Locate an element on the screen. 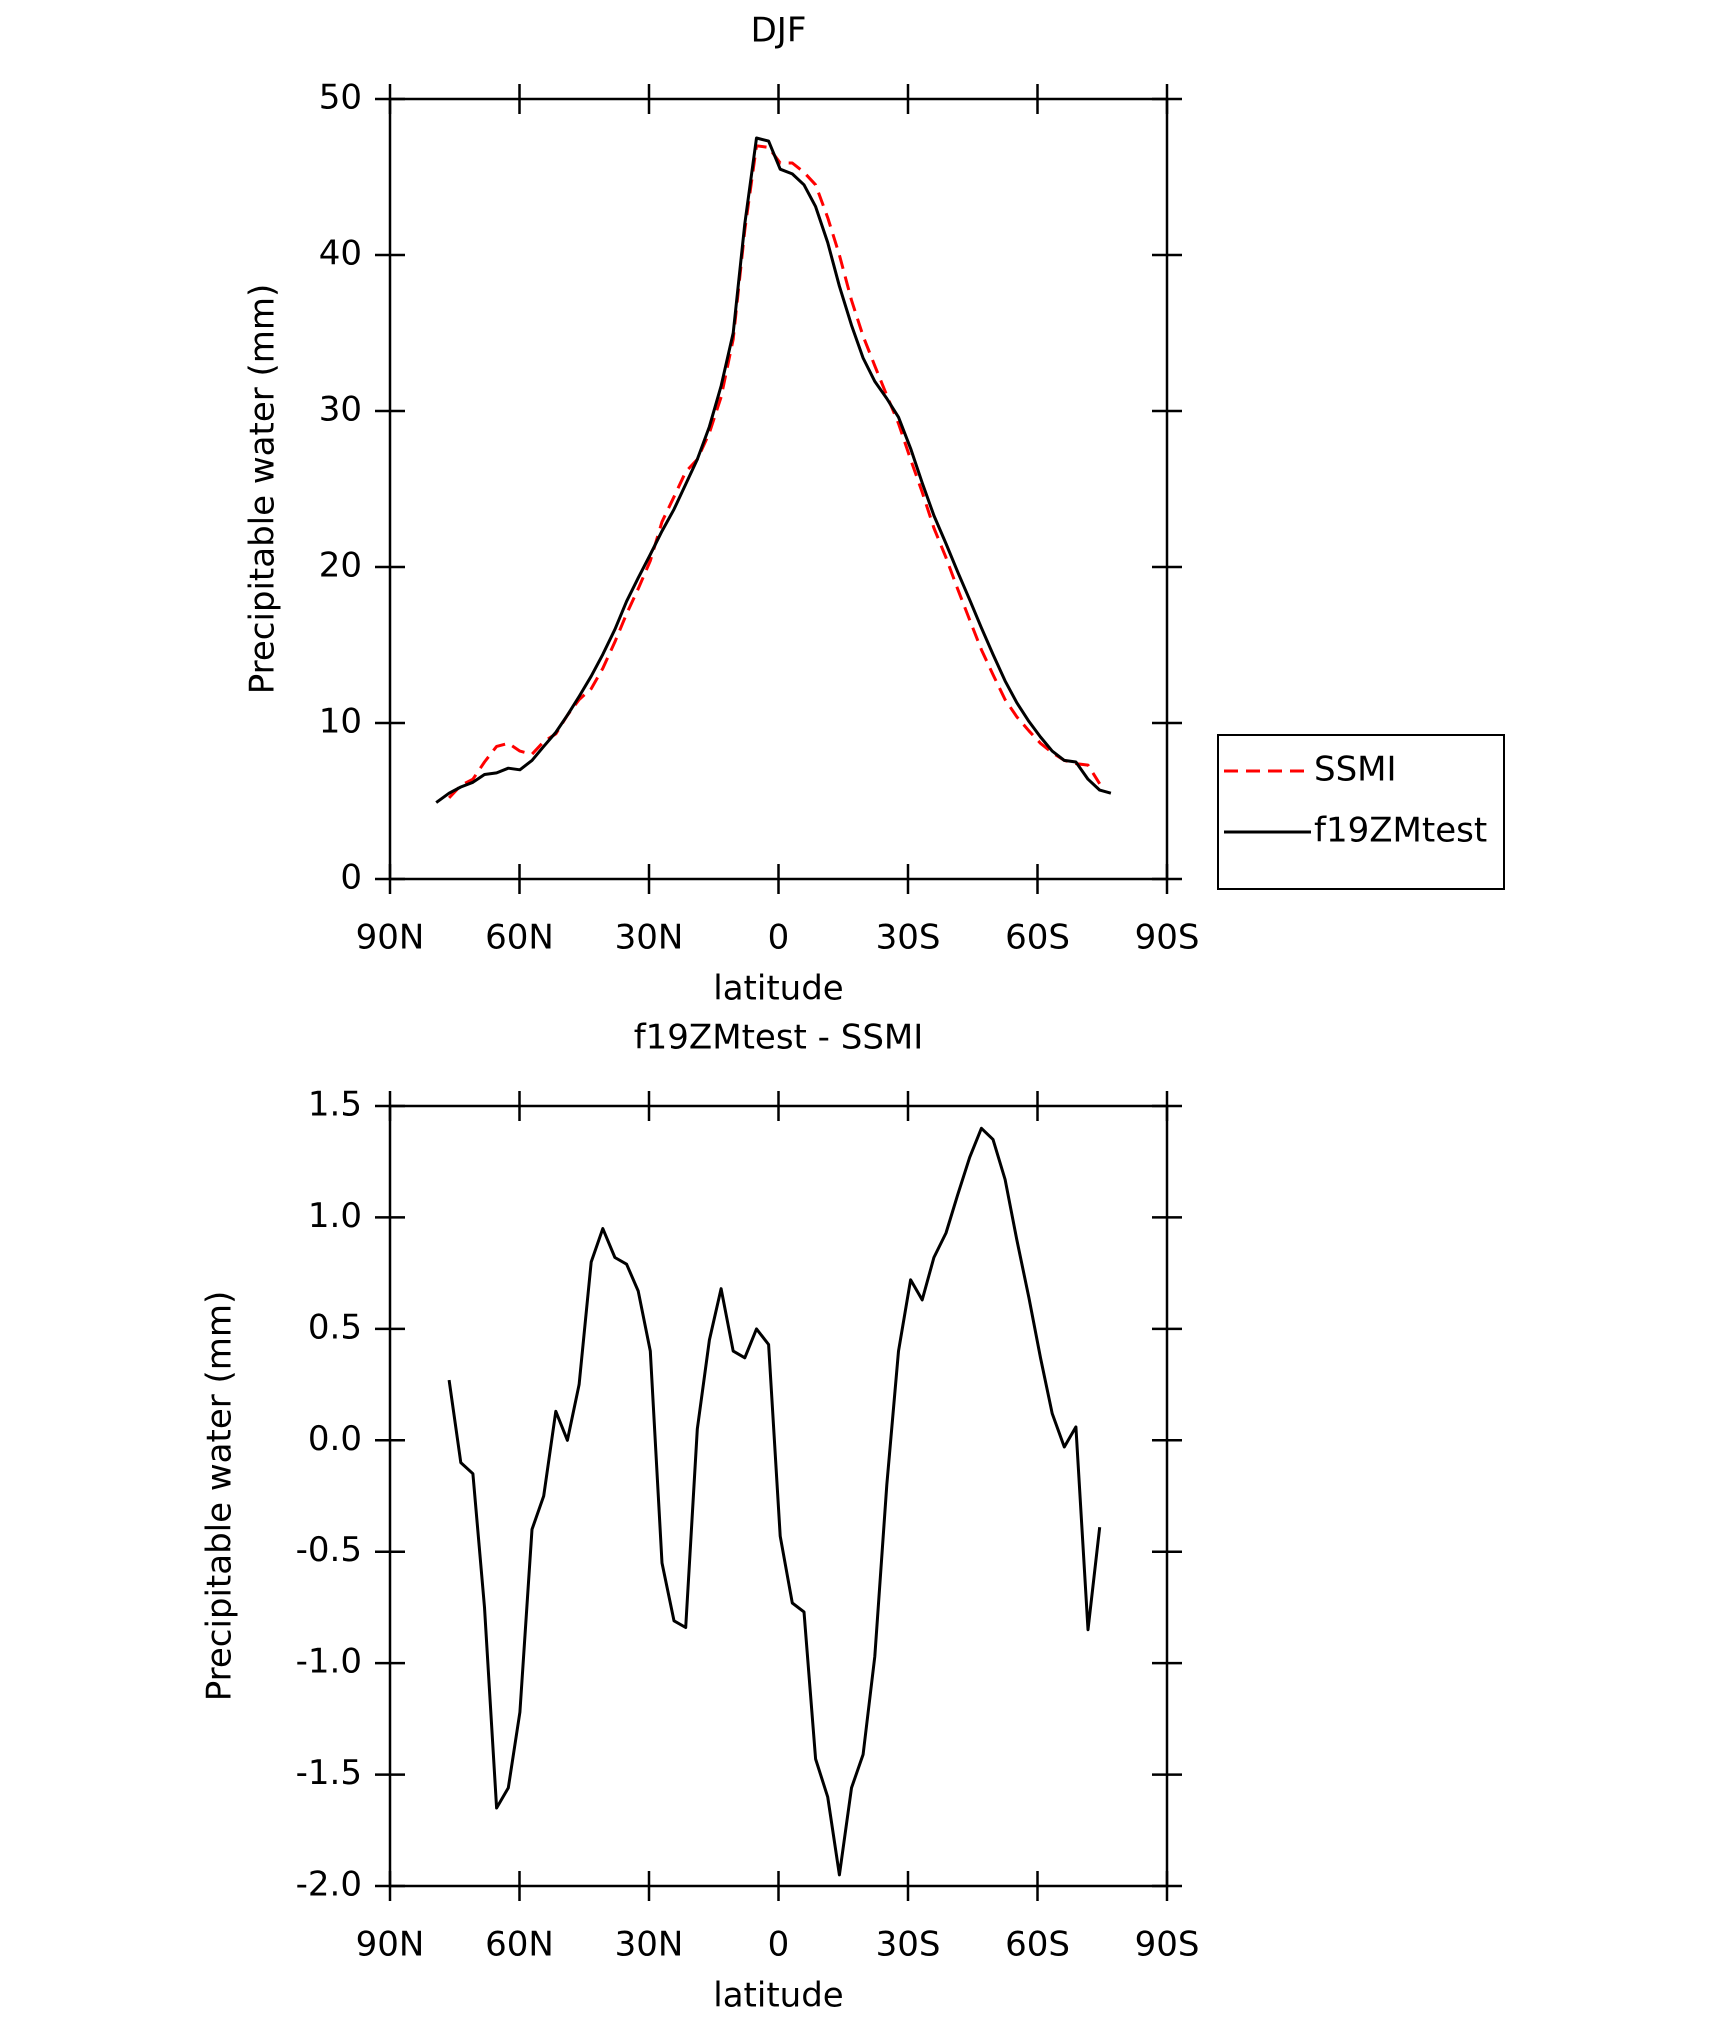 The height and width of the screenshot is (2025, 1710). chart-title: f19ZMtest - SSMI is located at coordinates (779, 1038).